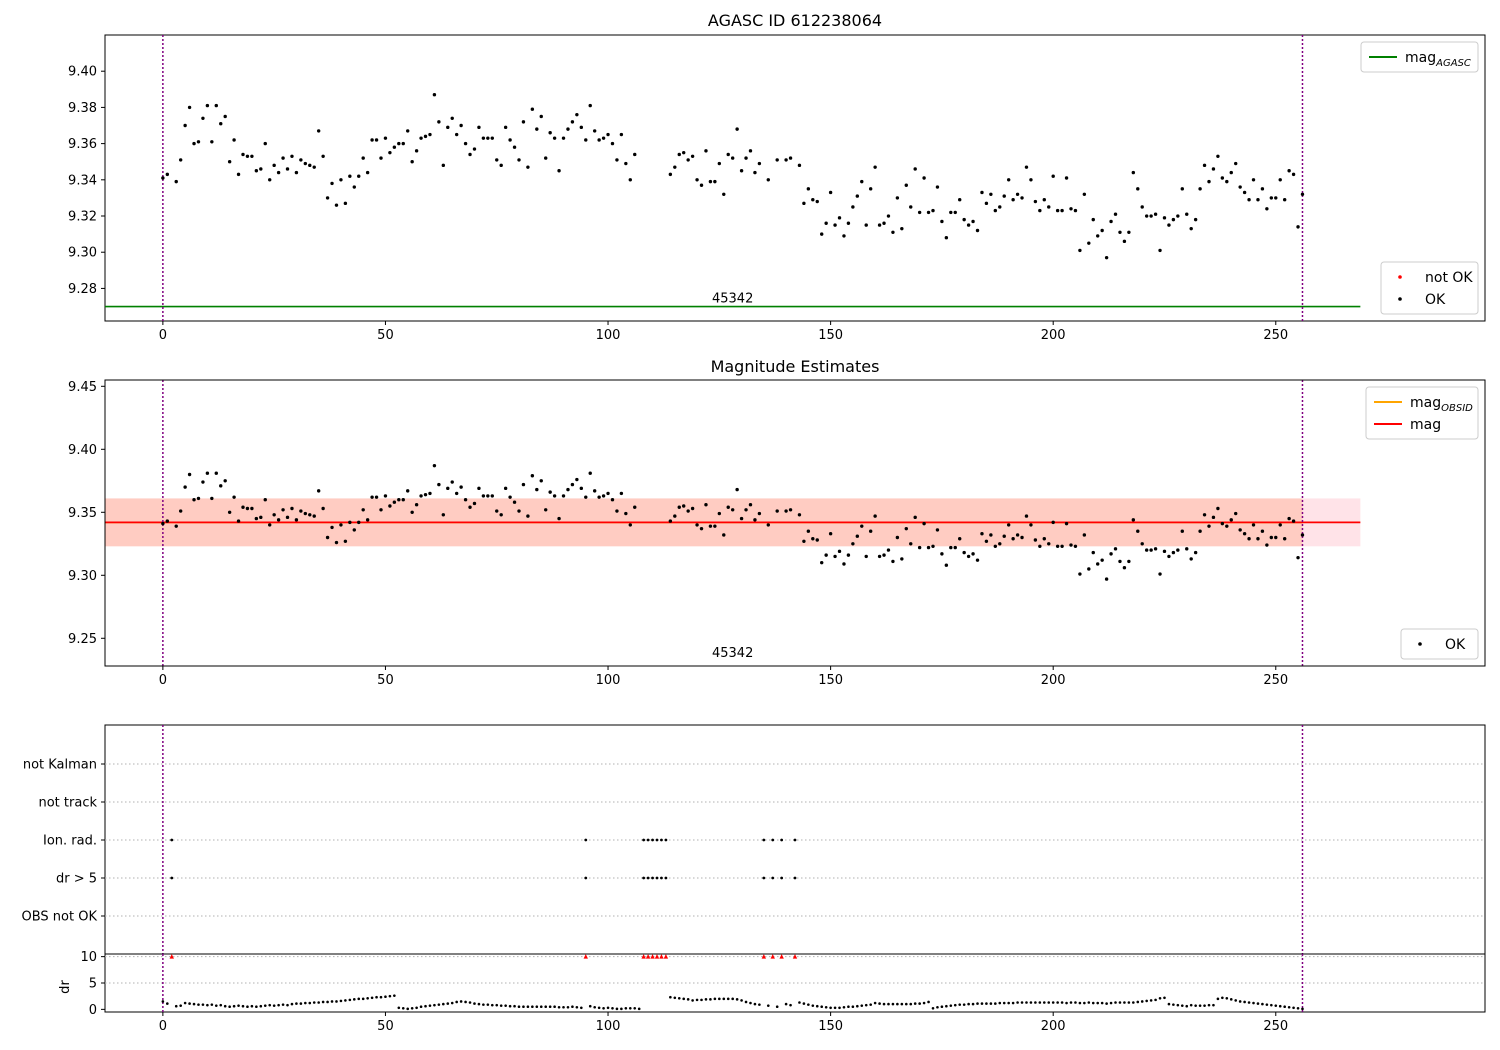  I want to click on flags-point, so click(773, 840).